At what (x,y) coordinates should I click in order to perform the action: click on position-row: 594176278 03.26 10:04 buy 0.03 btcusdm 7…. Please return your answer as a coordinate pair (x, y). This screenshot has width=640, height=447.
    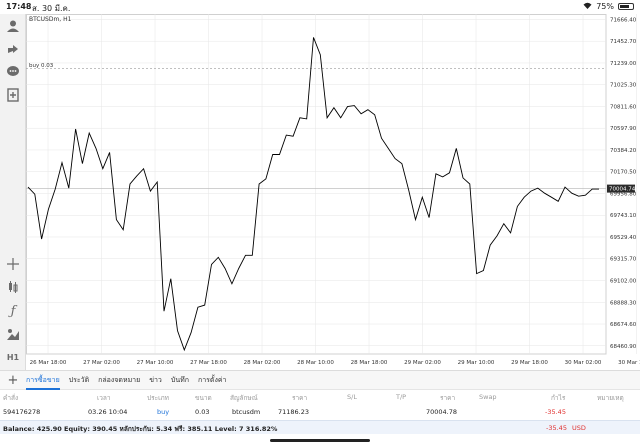
    Looking at the image, I should click on (320, 413).